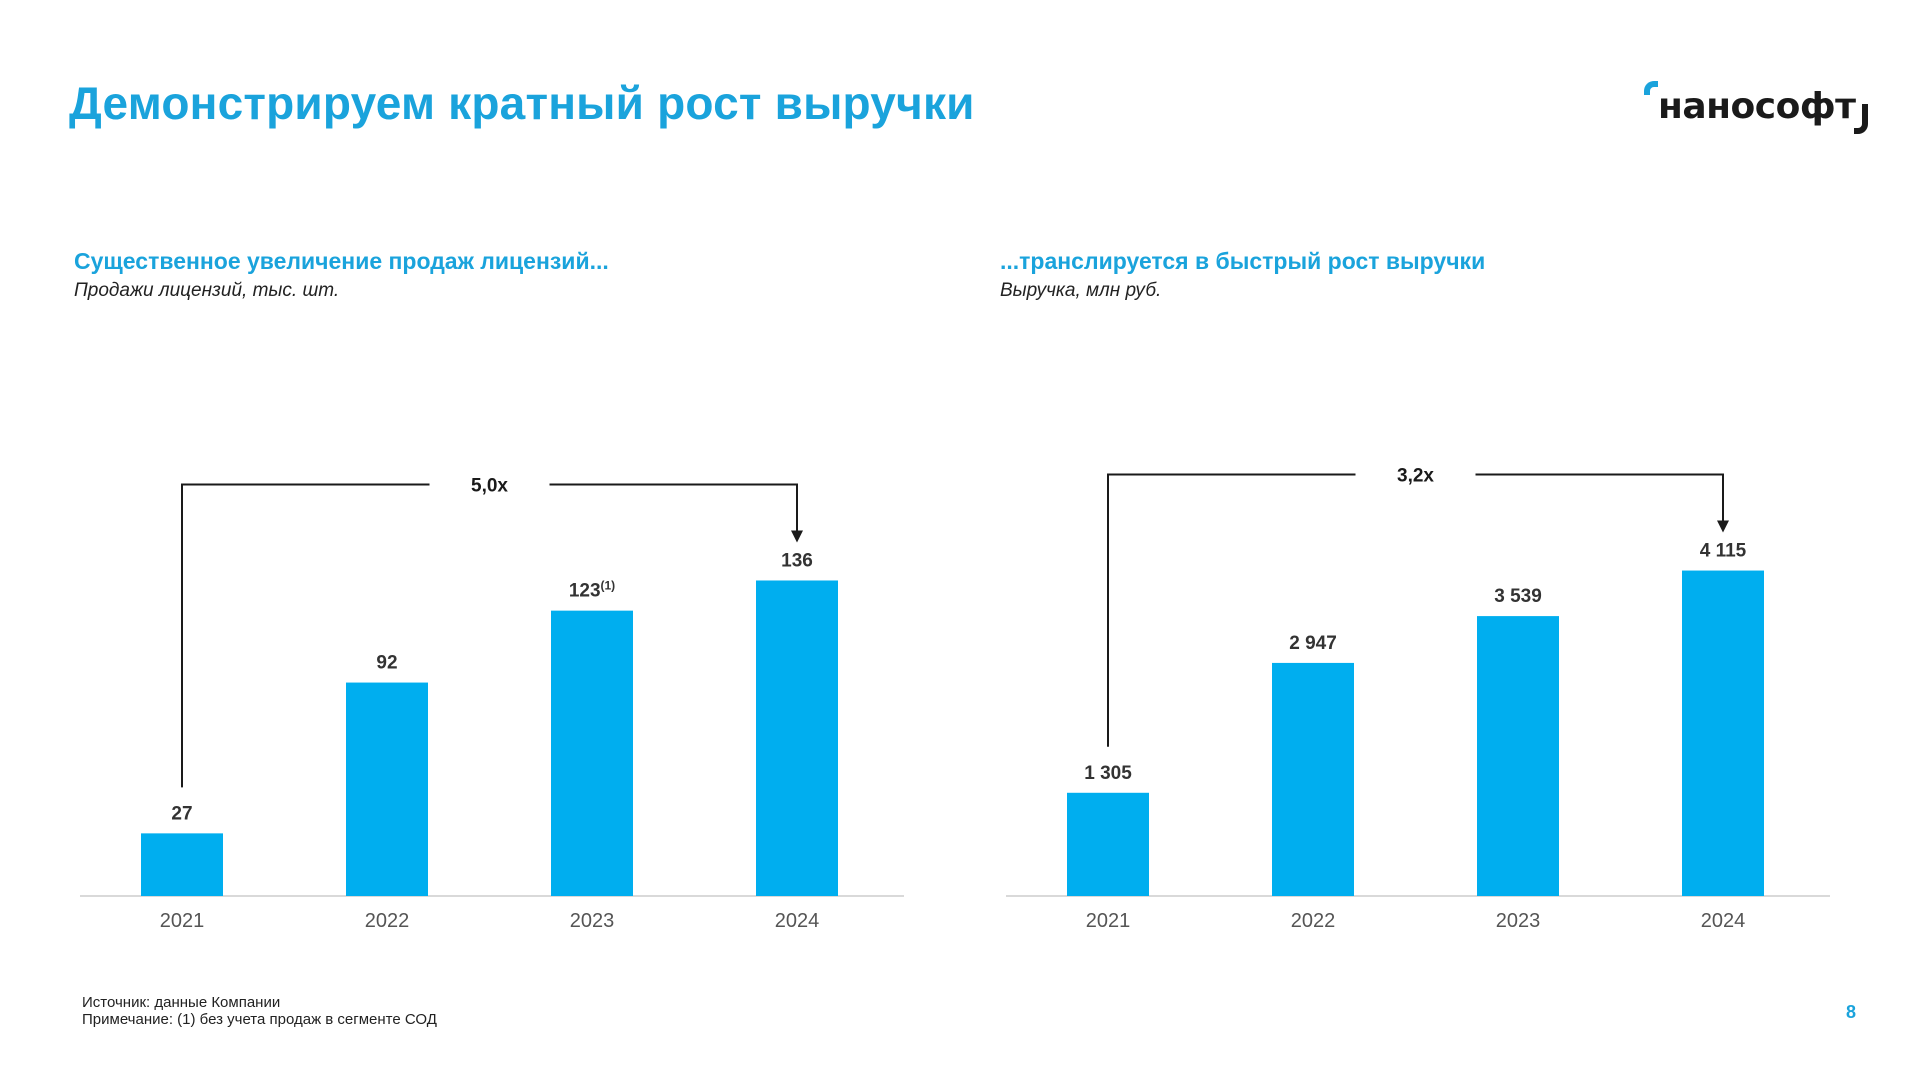  Describe the element at coordinates (181, 1002) in the screenshot. I see `source-note: Источник: данные Компании` at that location.